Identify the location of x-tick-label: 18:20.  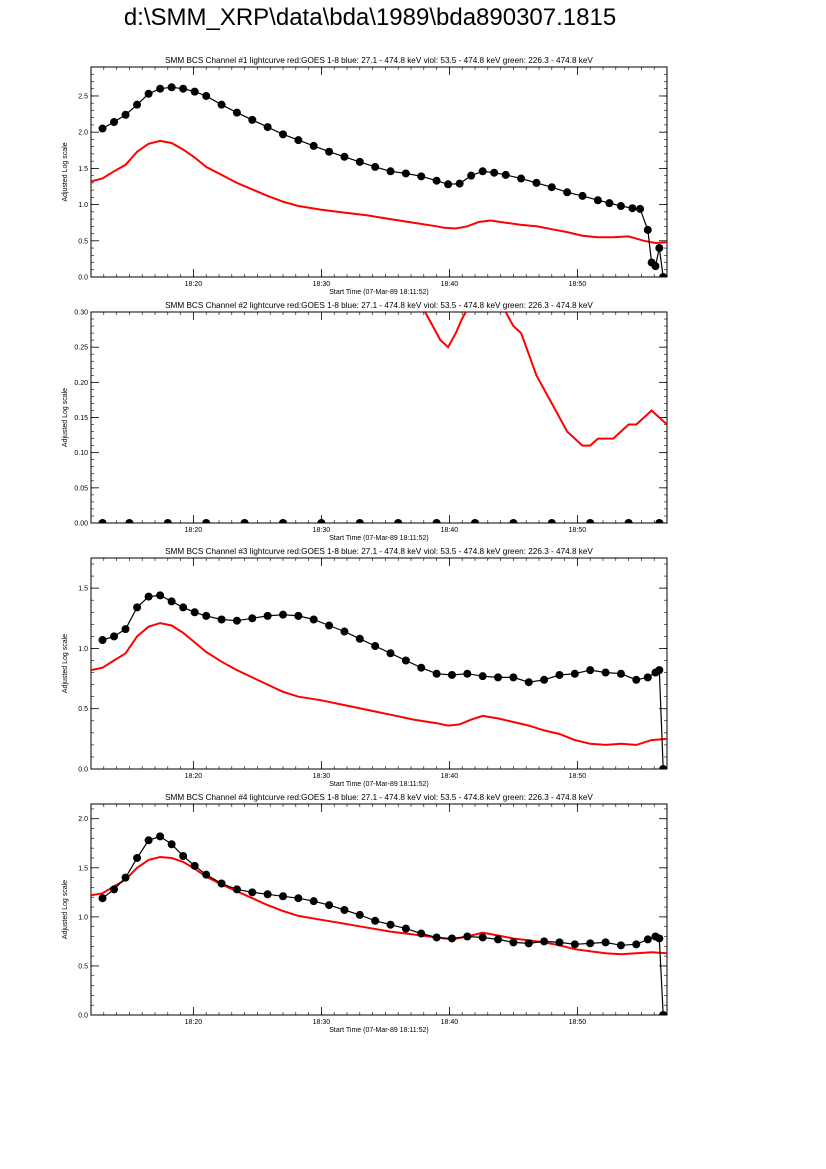
(194, 530).